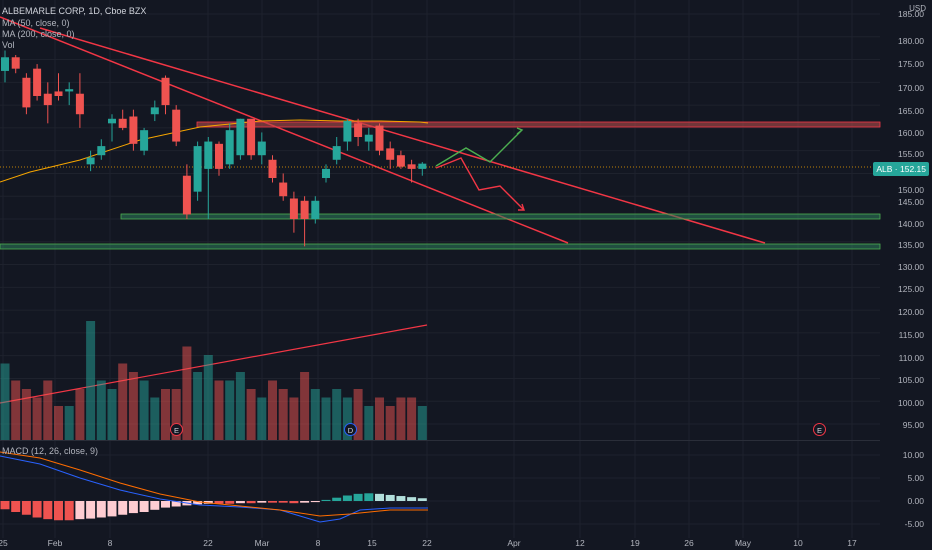 This screenshot has width=932, height=550. I want to click on price-axis-label: 135.00, so click(911, 245).